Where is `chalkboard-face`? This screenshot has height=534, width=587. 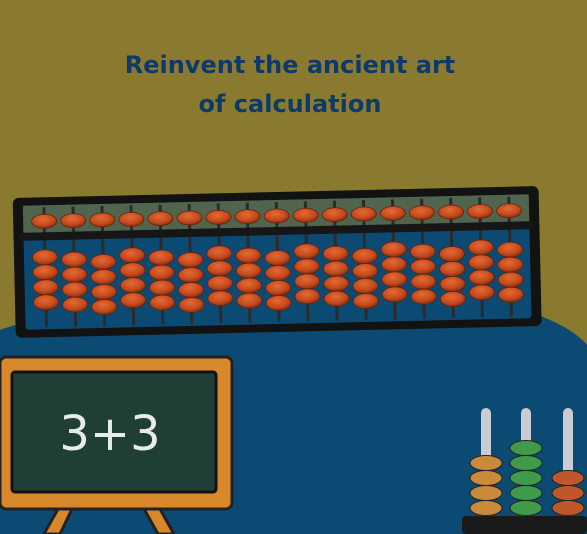
chalkboard-face is located at coordinates (114, 432).